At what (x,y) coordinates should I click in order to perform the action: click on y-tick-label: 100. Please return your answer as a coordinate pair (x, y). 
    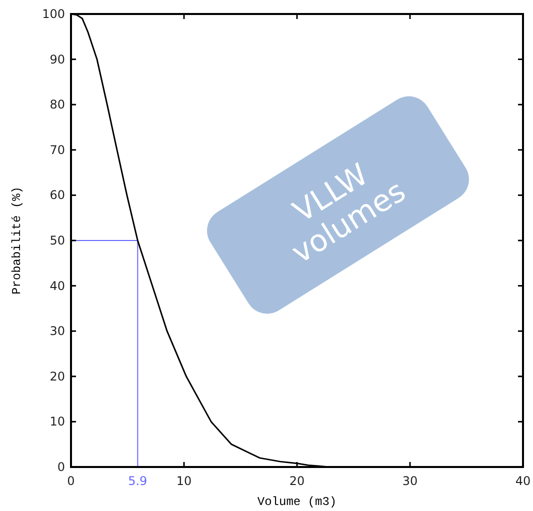
    Looking at the image, I should click on (53, 14).